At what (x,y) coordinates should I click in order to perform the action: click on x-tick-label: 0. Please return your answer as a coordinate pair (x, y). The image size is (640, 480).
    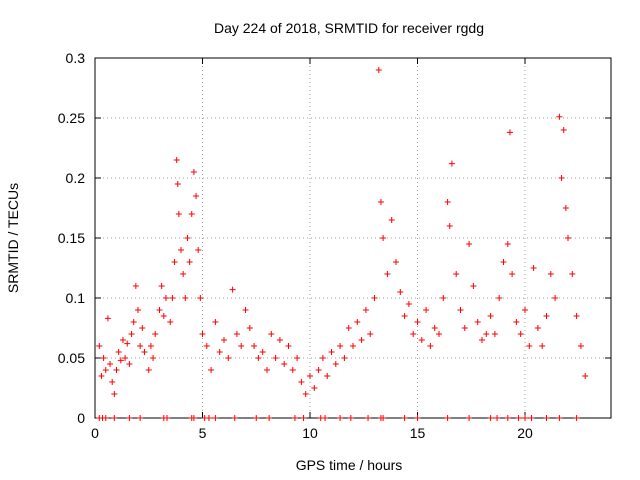
    Looking at the image, I should click on (95, 433).